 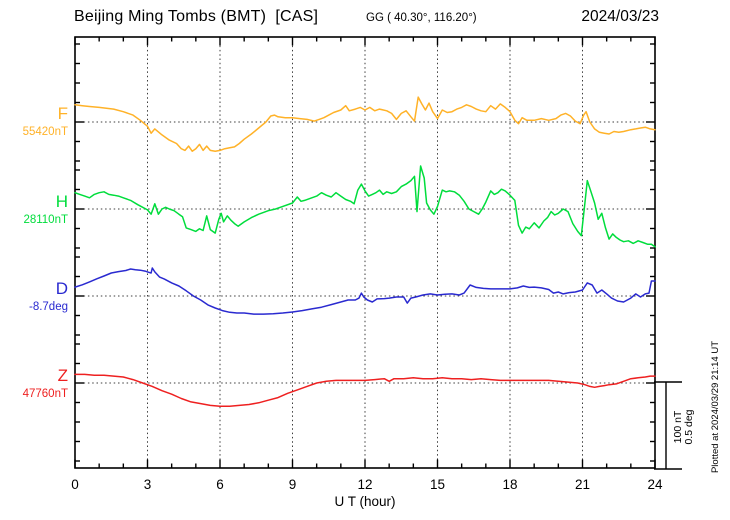 I want to click on page-title: Beijing Ming Tombs (BMT) [CAS], so click(x=196, y=16).